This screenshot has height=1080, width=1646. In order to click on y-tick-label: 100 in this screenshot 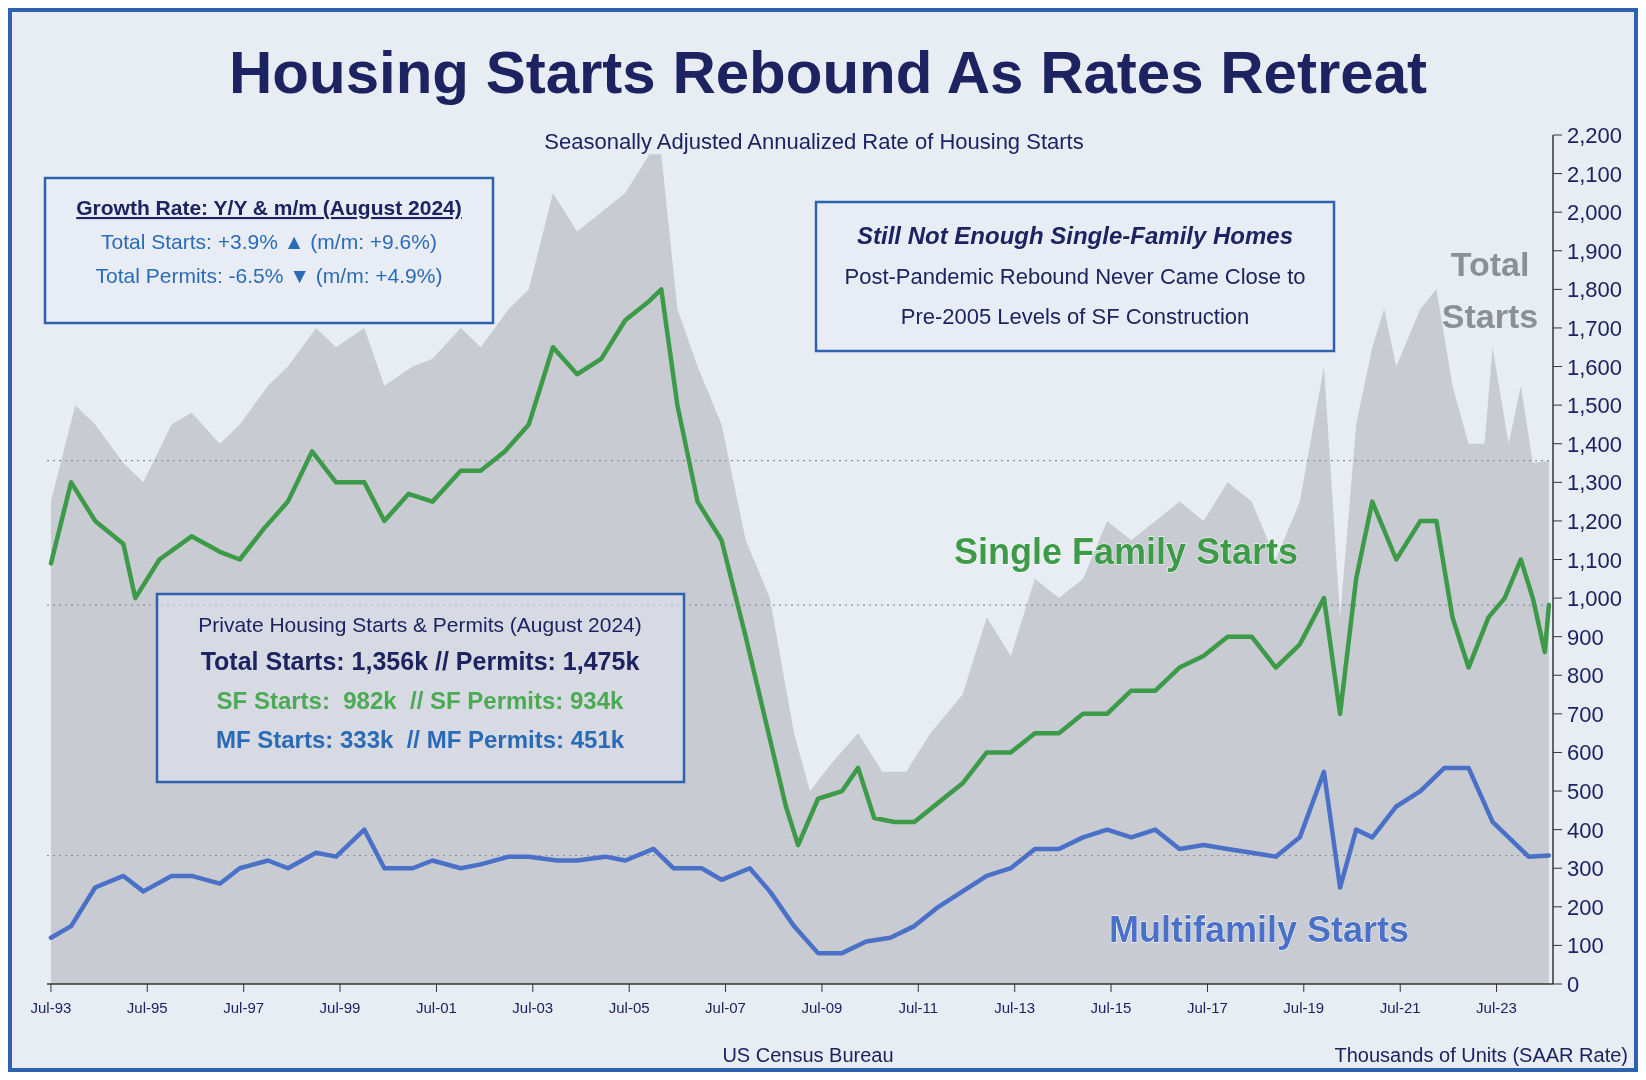, I will do `click(1585, 946)`.